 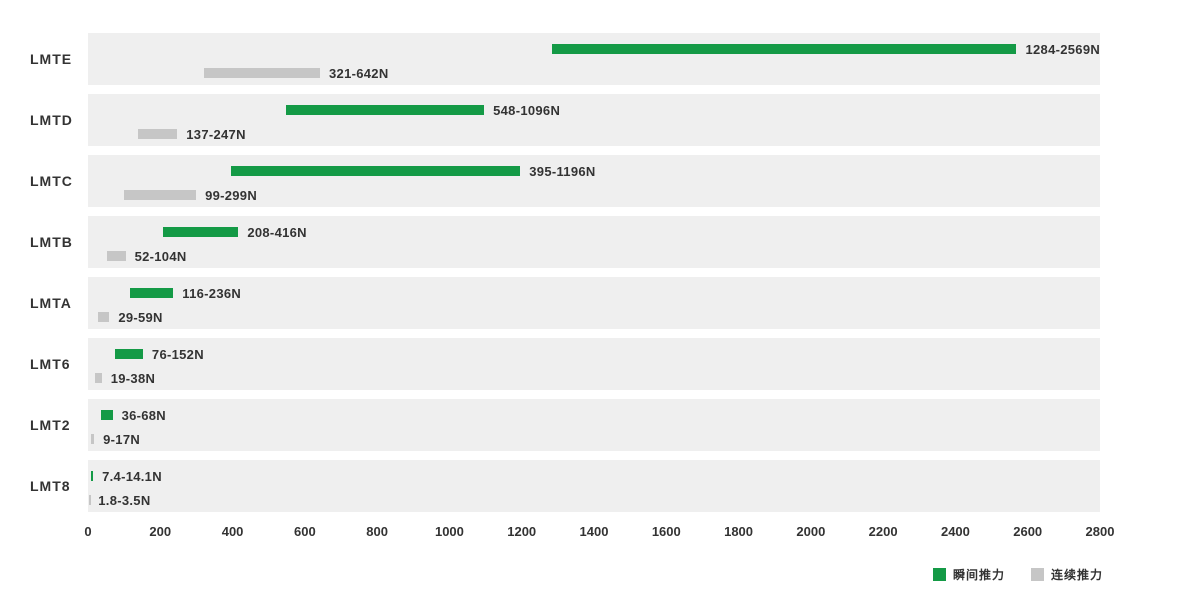 I want to click on bar-value-label: 321-642N, so click(x=359, y=73).